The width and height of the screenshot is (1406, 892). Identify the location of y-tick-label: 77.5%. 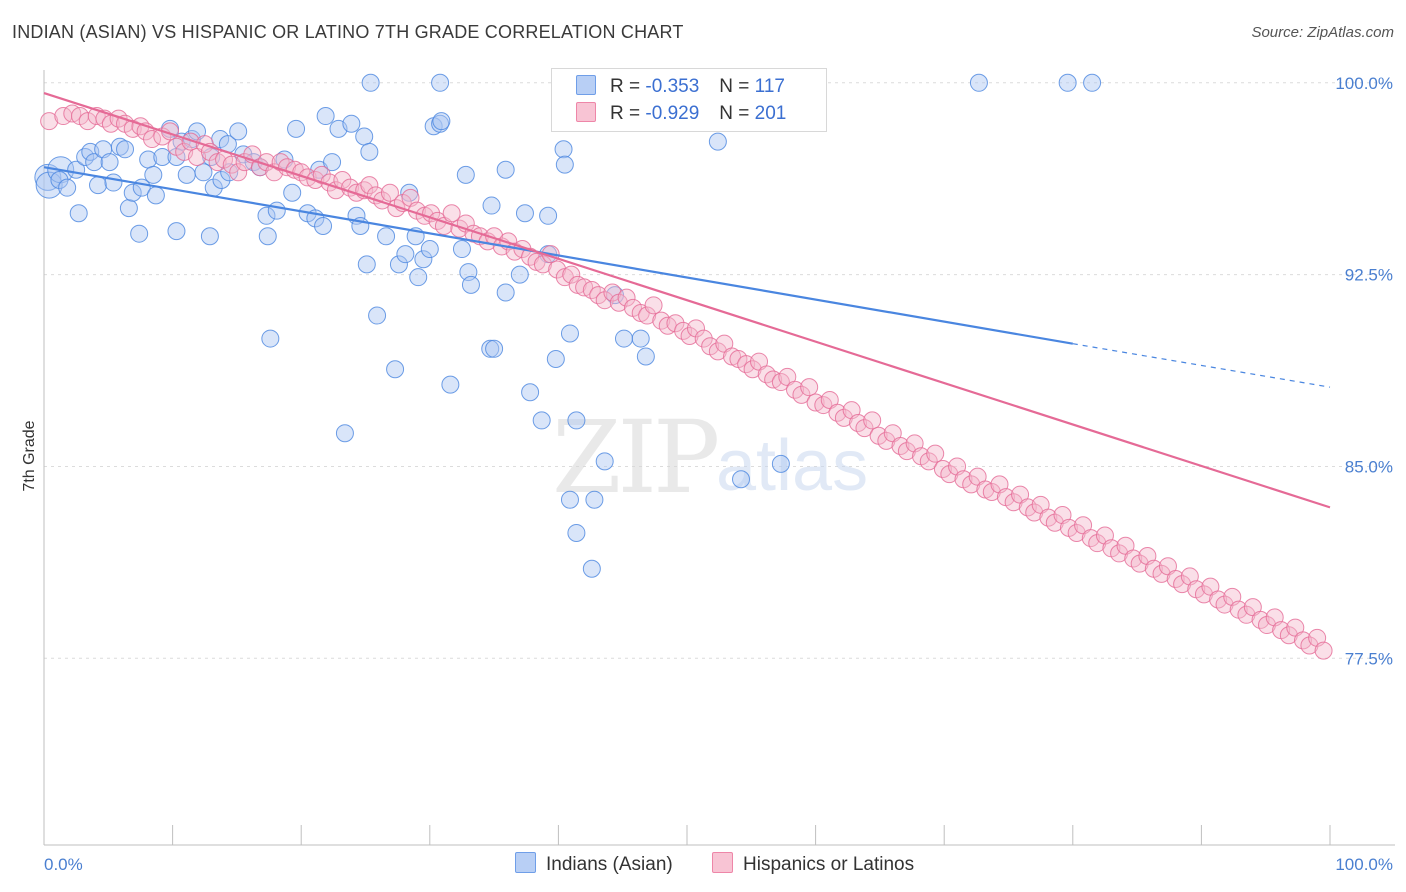
(1369, 658).